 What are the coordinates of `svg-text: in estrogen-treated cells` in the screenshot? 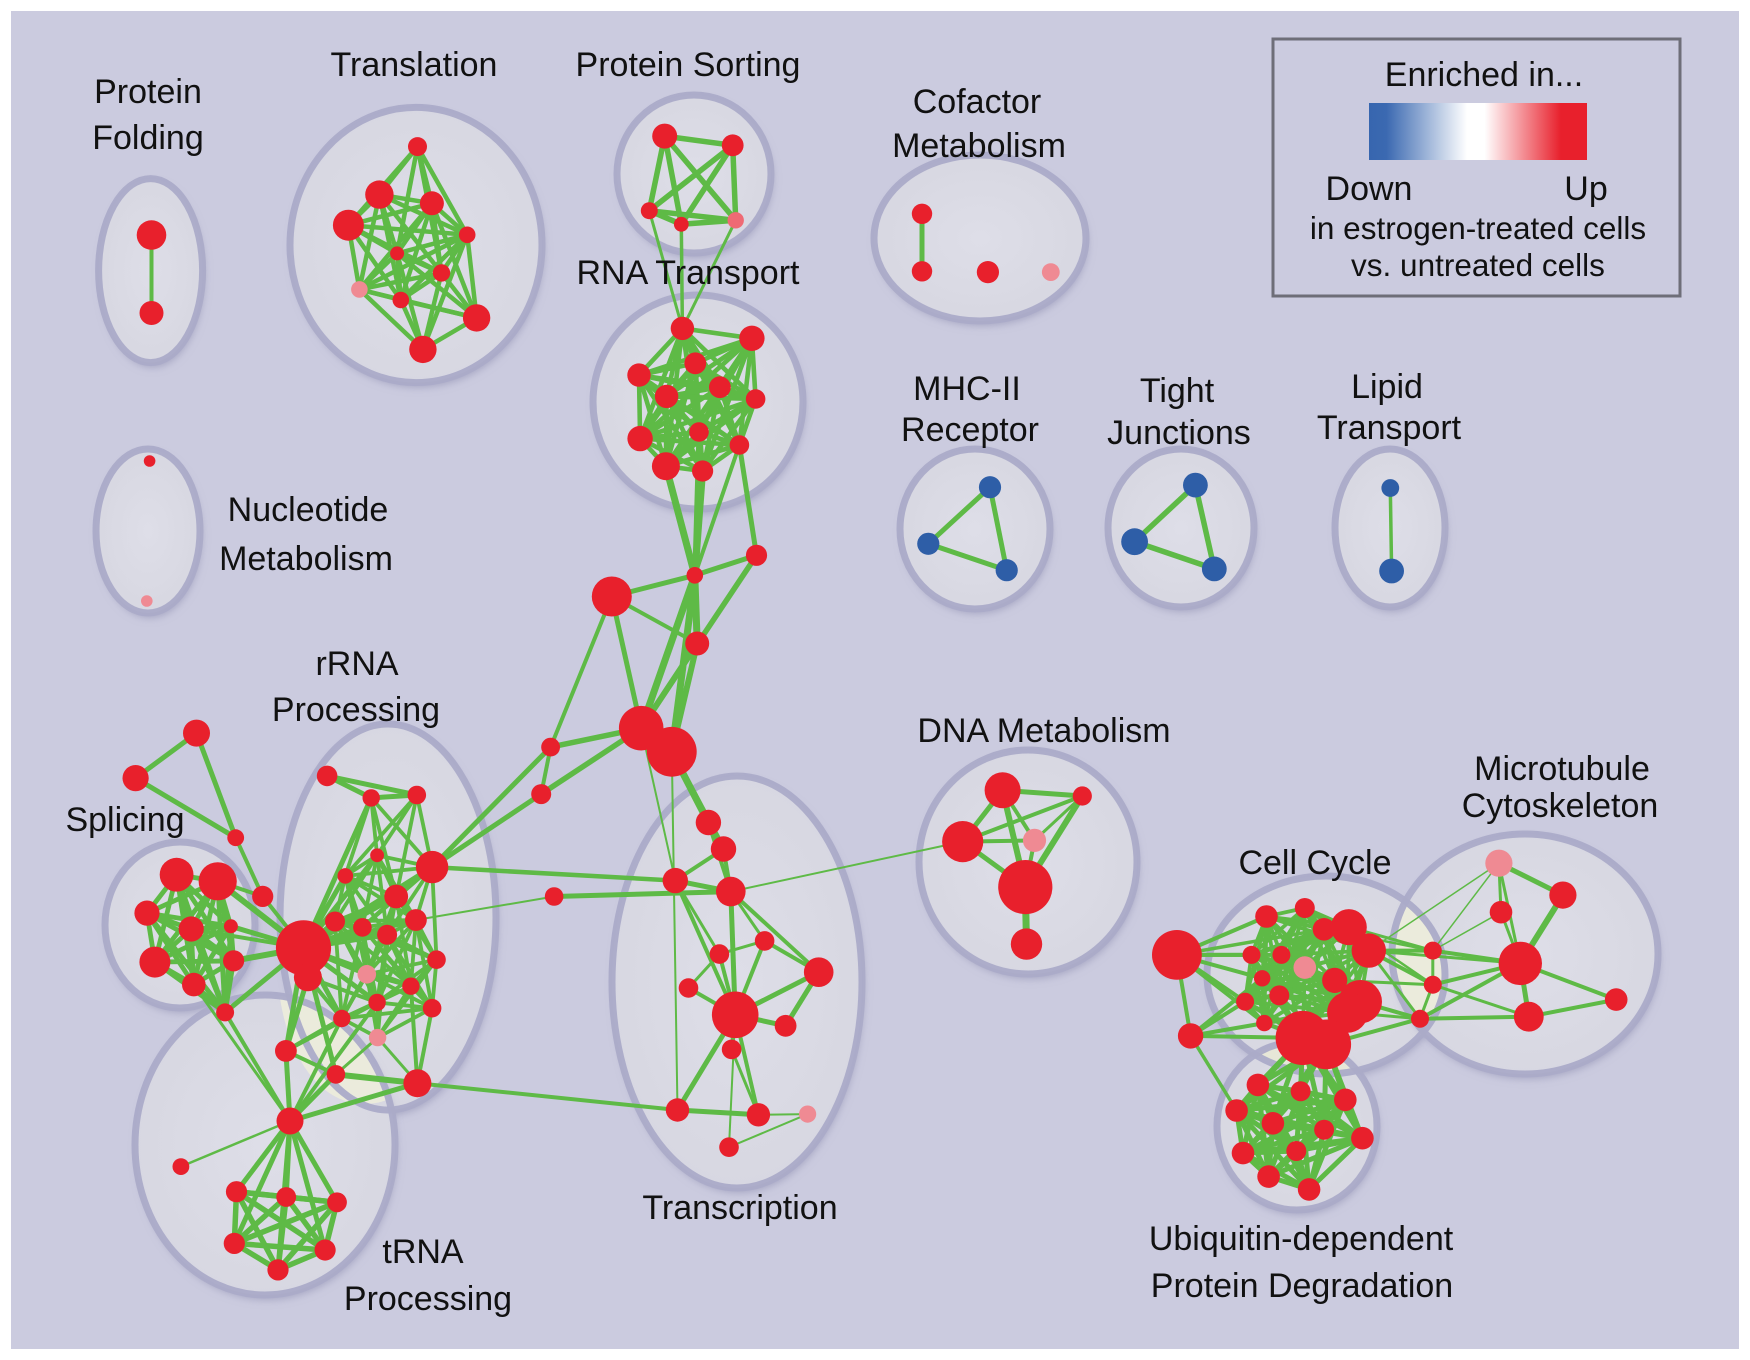 It's located at (1478, 228).